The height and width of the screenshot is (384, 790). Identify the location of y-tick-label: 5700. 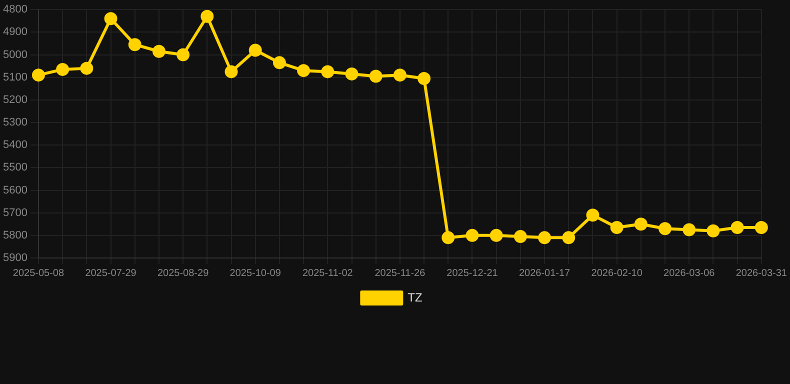
(15, 212).